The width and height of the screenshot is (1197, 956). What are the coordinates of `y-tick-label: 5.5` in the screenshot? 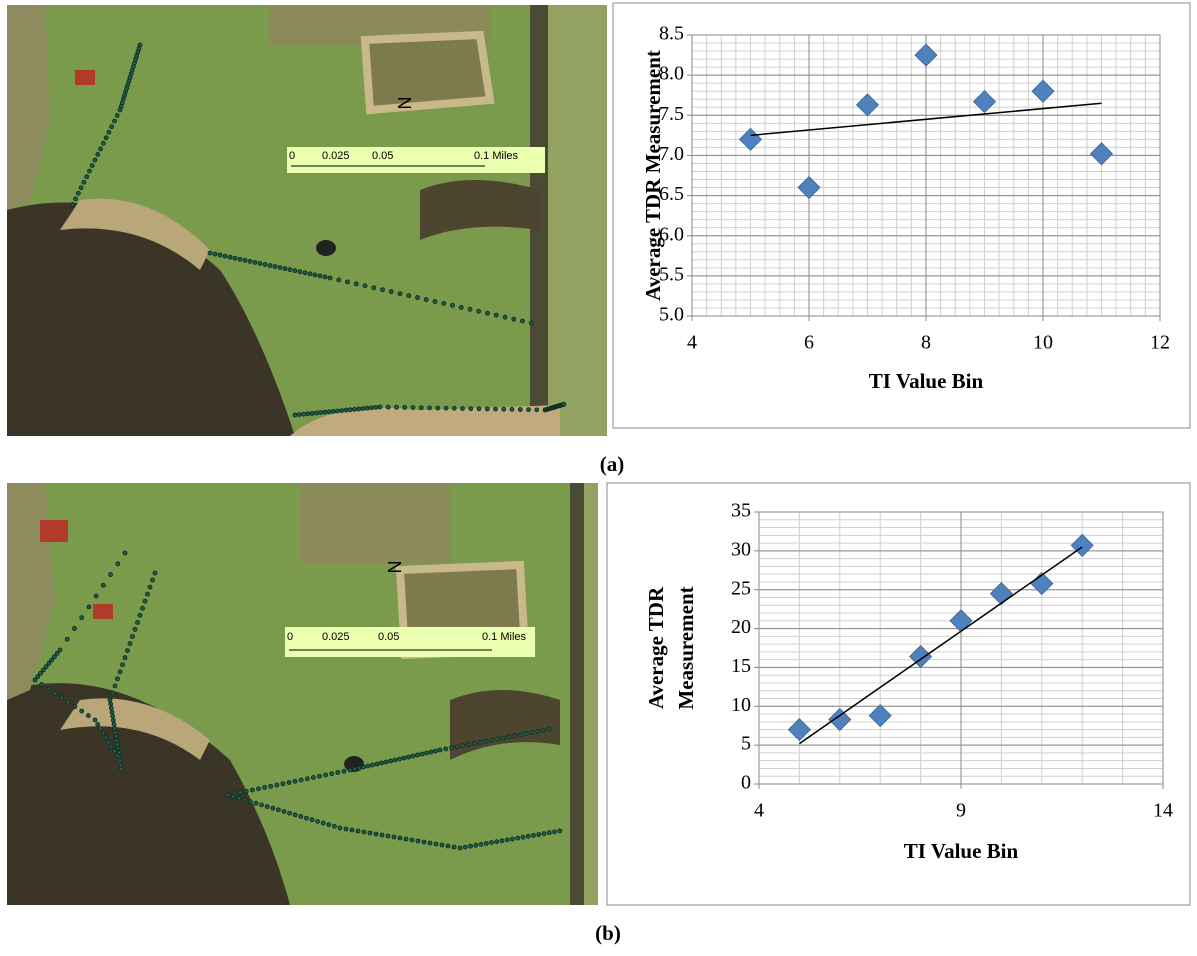 It's located at (671, 274).